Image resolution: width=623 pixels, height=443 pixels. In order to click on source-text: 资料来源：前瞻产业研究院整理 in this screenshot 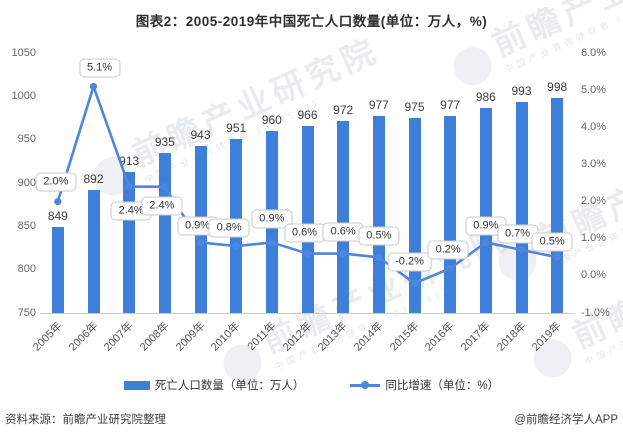, I will do `click(85, 420)`.